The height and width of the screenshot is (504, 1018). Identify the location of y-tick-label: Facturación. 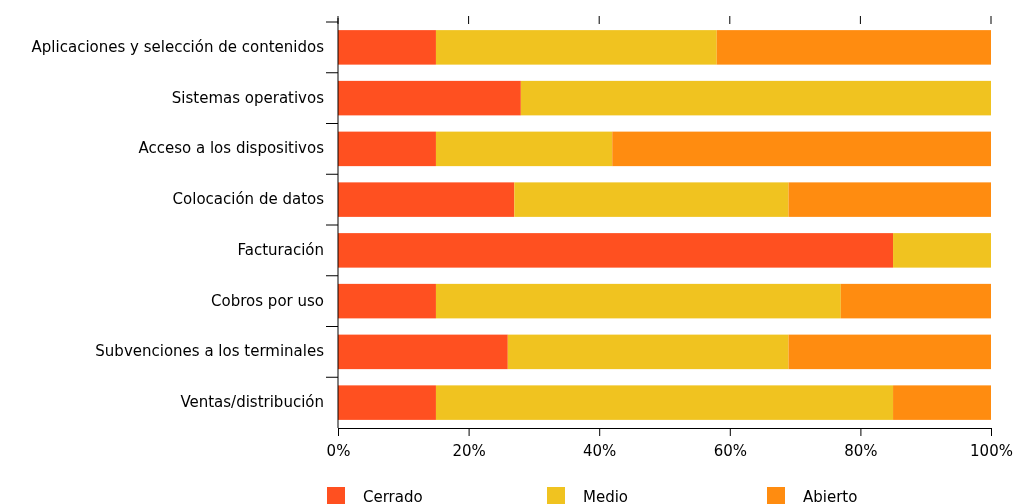
(280, 249).